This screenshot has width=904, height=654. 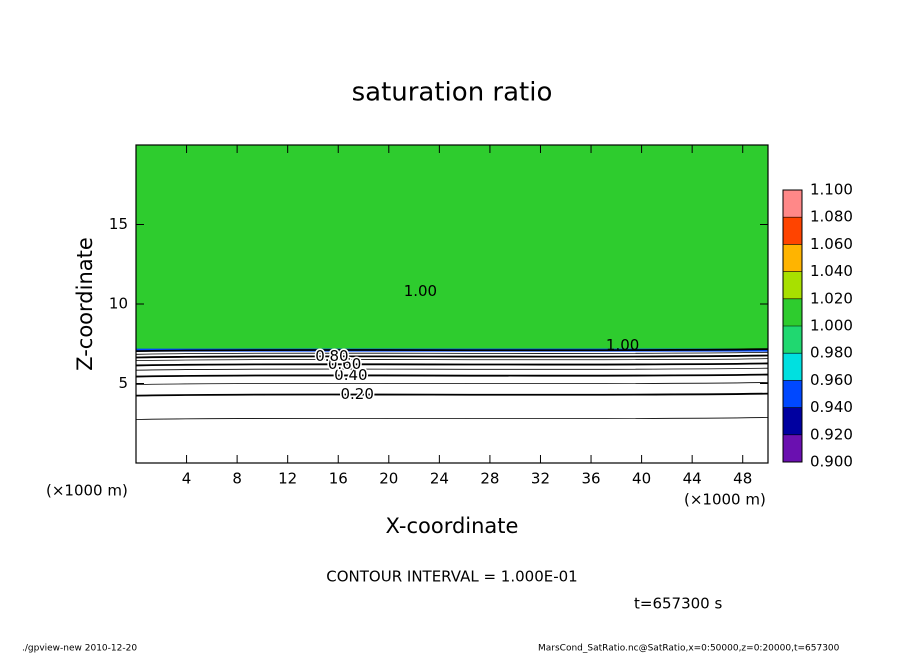 I want to click on x-axis-label: X-coordinate, so click(x=452, y=526).